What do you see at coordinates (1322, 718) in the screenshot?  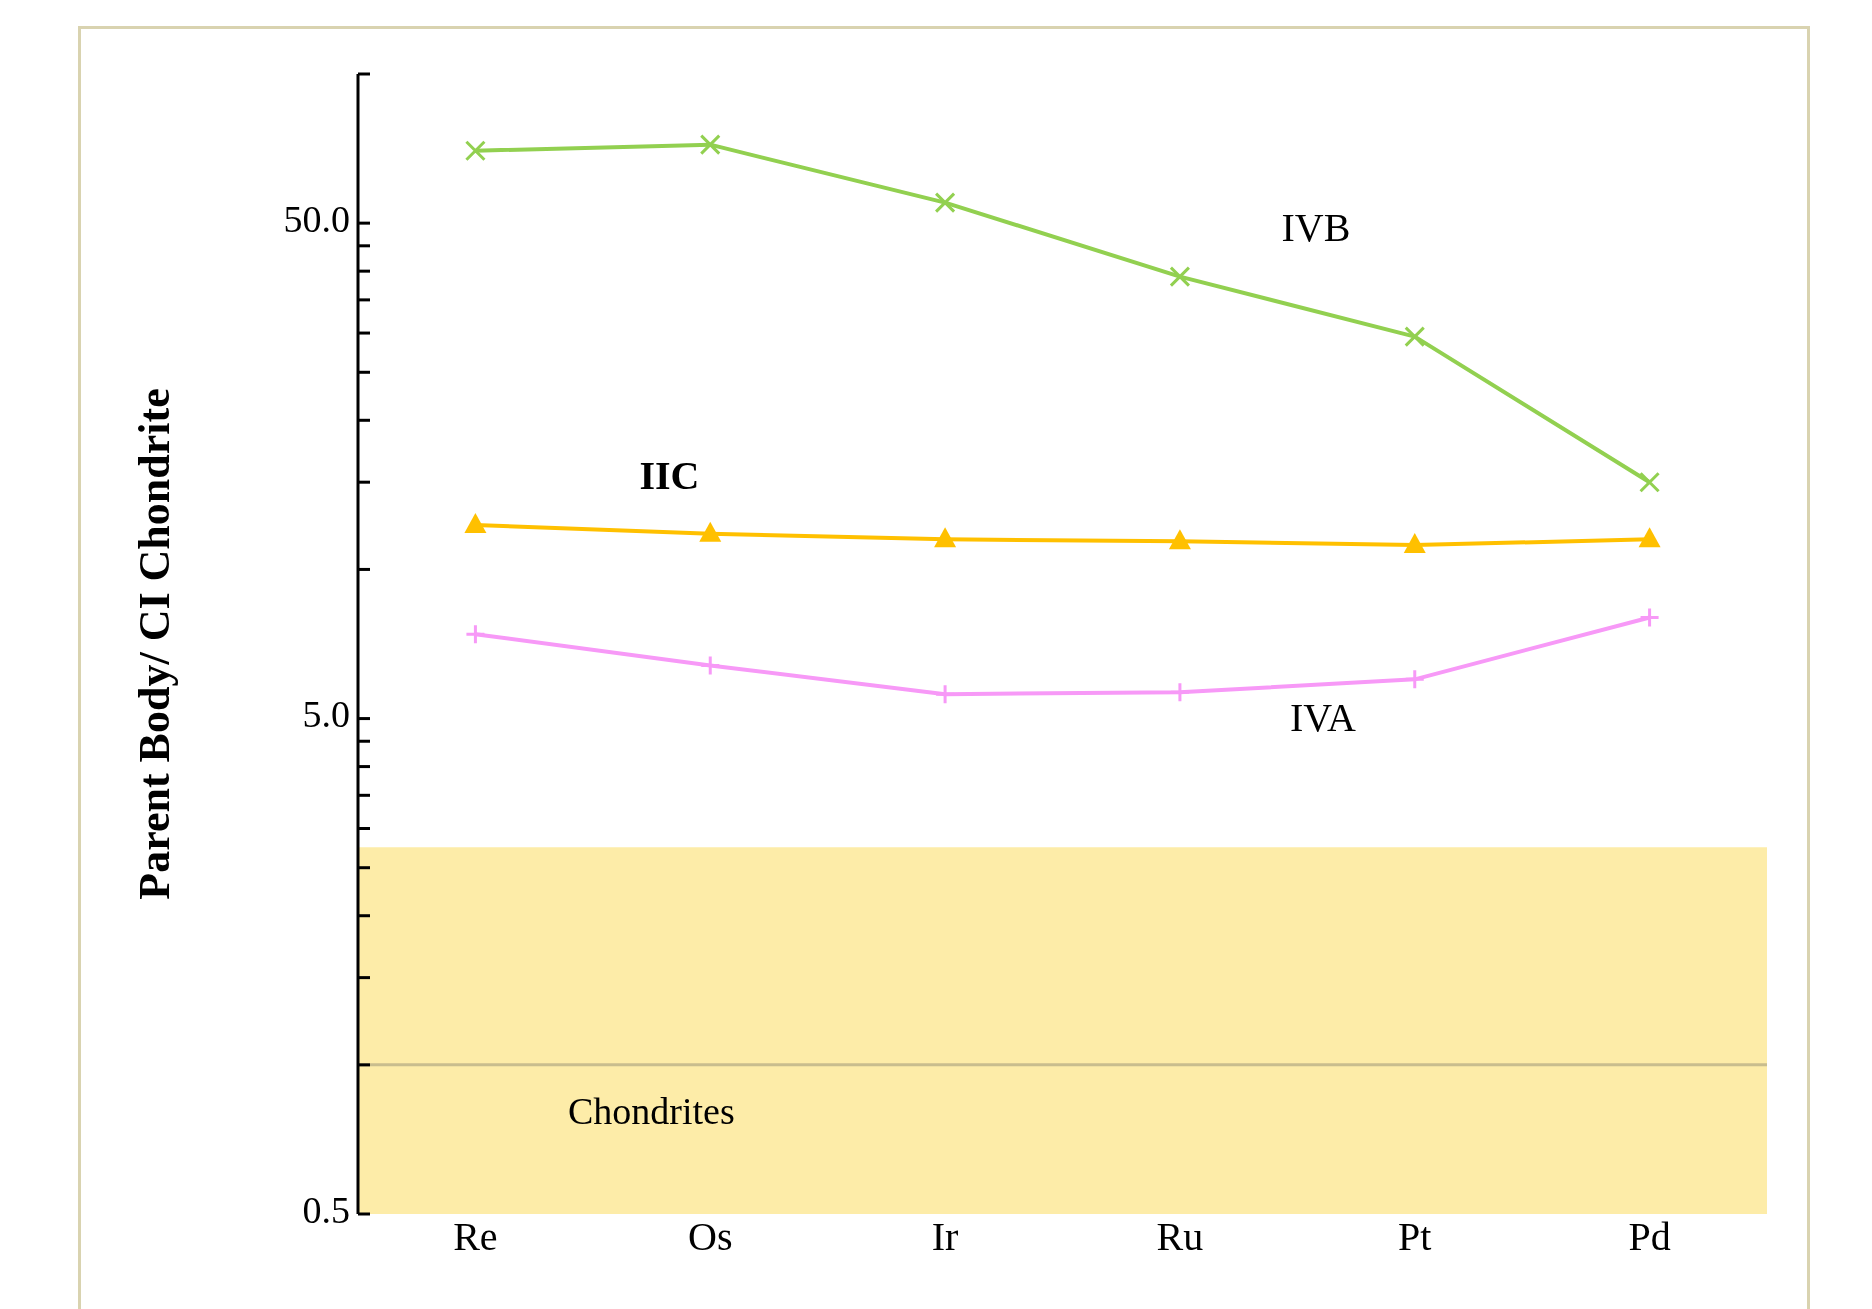 I see `series-label: IVA` at bounding box center [1322, 718].